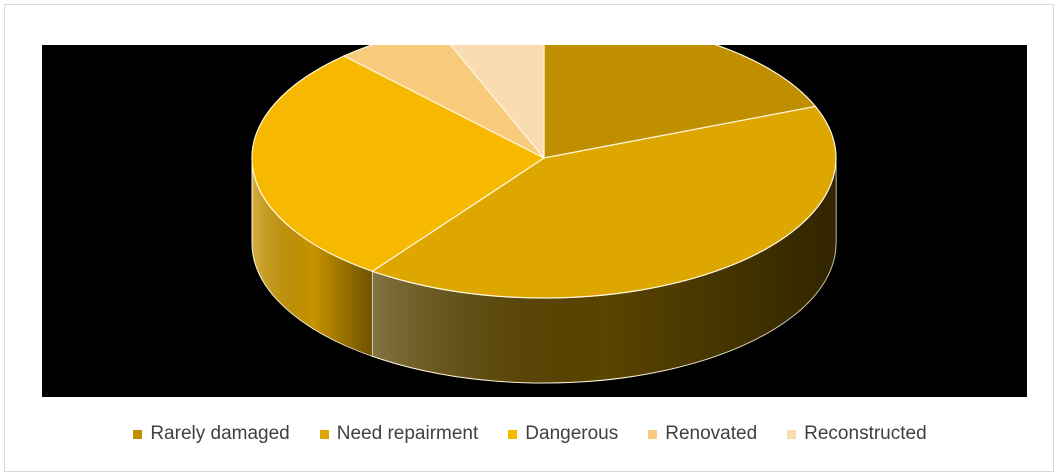 The image size is (1058, 476). Describe the element at coordinates (865, 433) in the screenshot. I see `legend-label: Reconstructed` at that location.